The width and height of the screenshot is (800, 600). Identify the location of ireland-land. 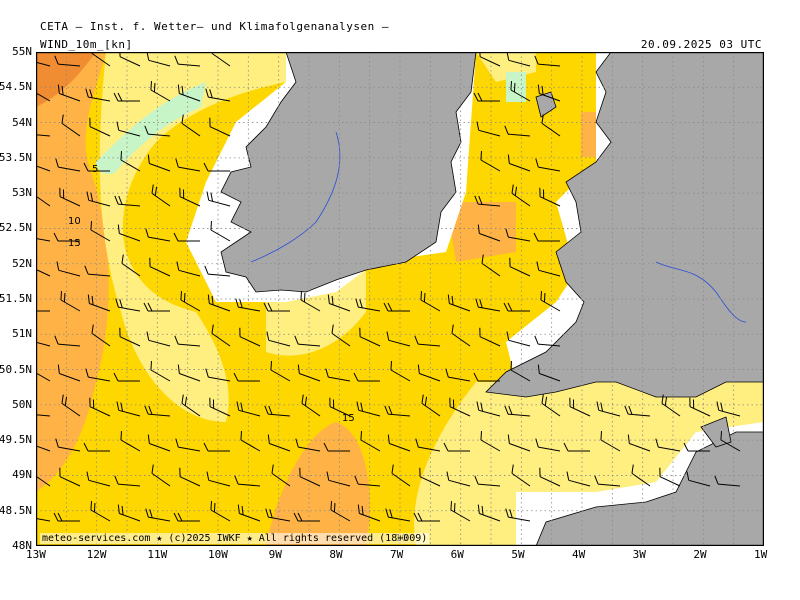
(348, 172).